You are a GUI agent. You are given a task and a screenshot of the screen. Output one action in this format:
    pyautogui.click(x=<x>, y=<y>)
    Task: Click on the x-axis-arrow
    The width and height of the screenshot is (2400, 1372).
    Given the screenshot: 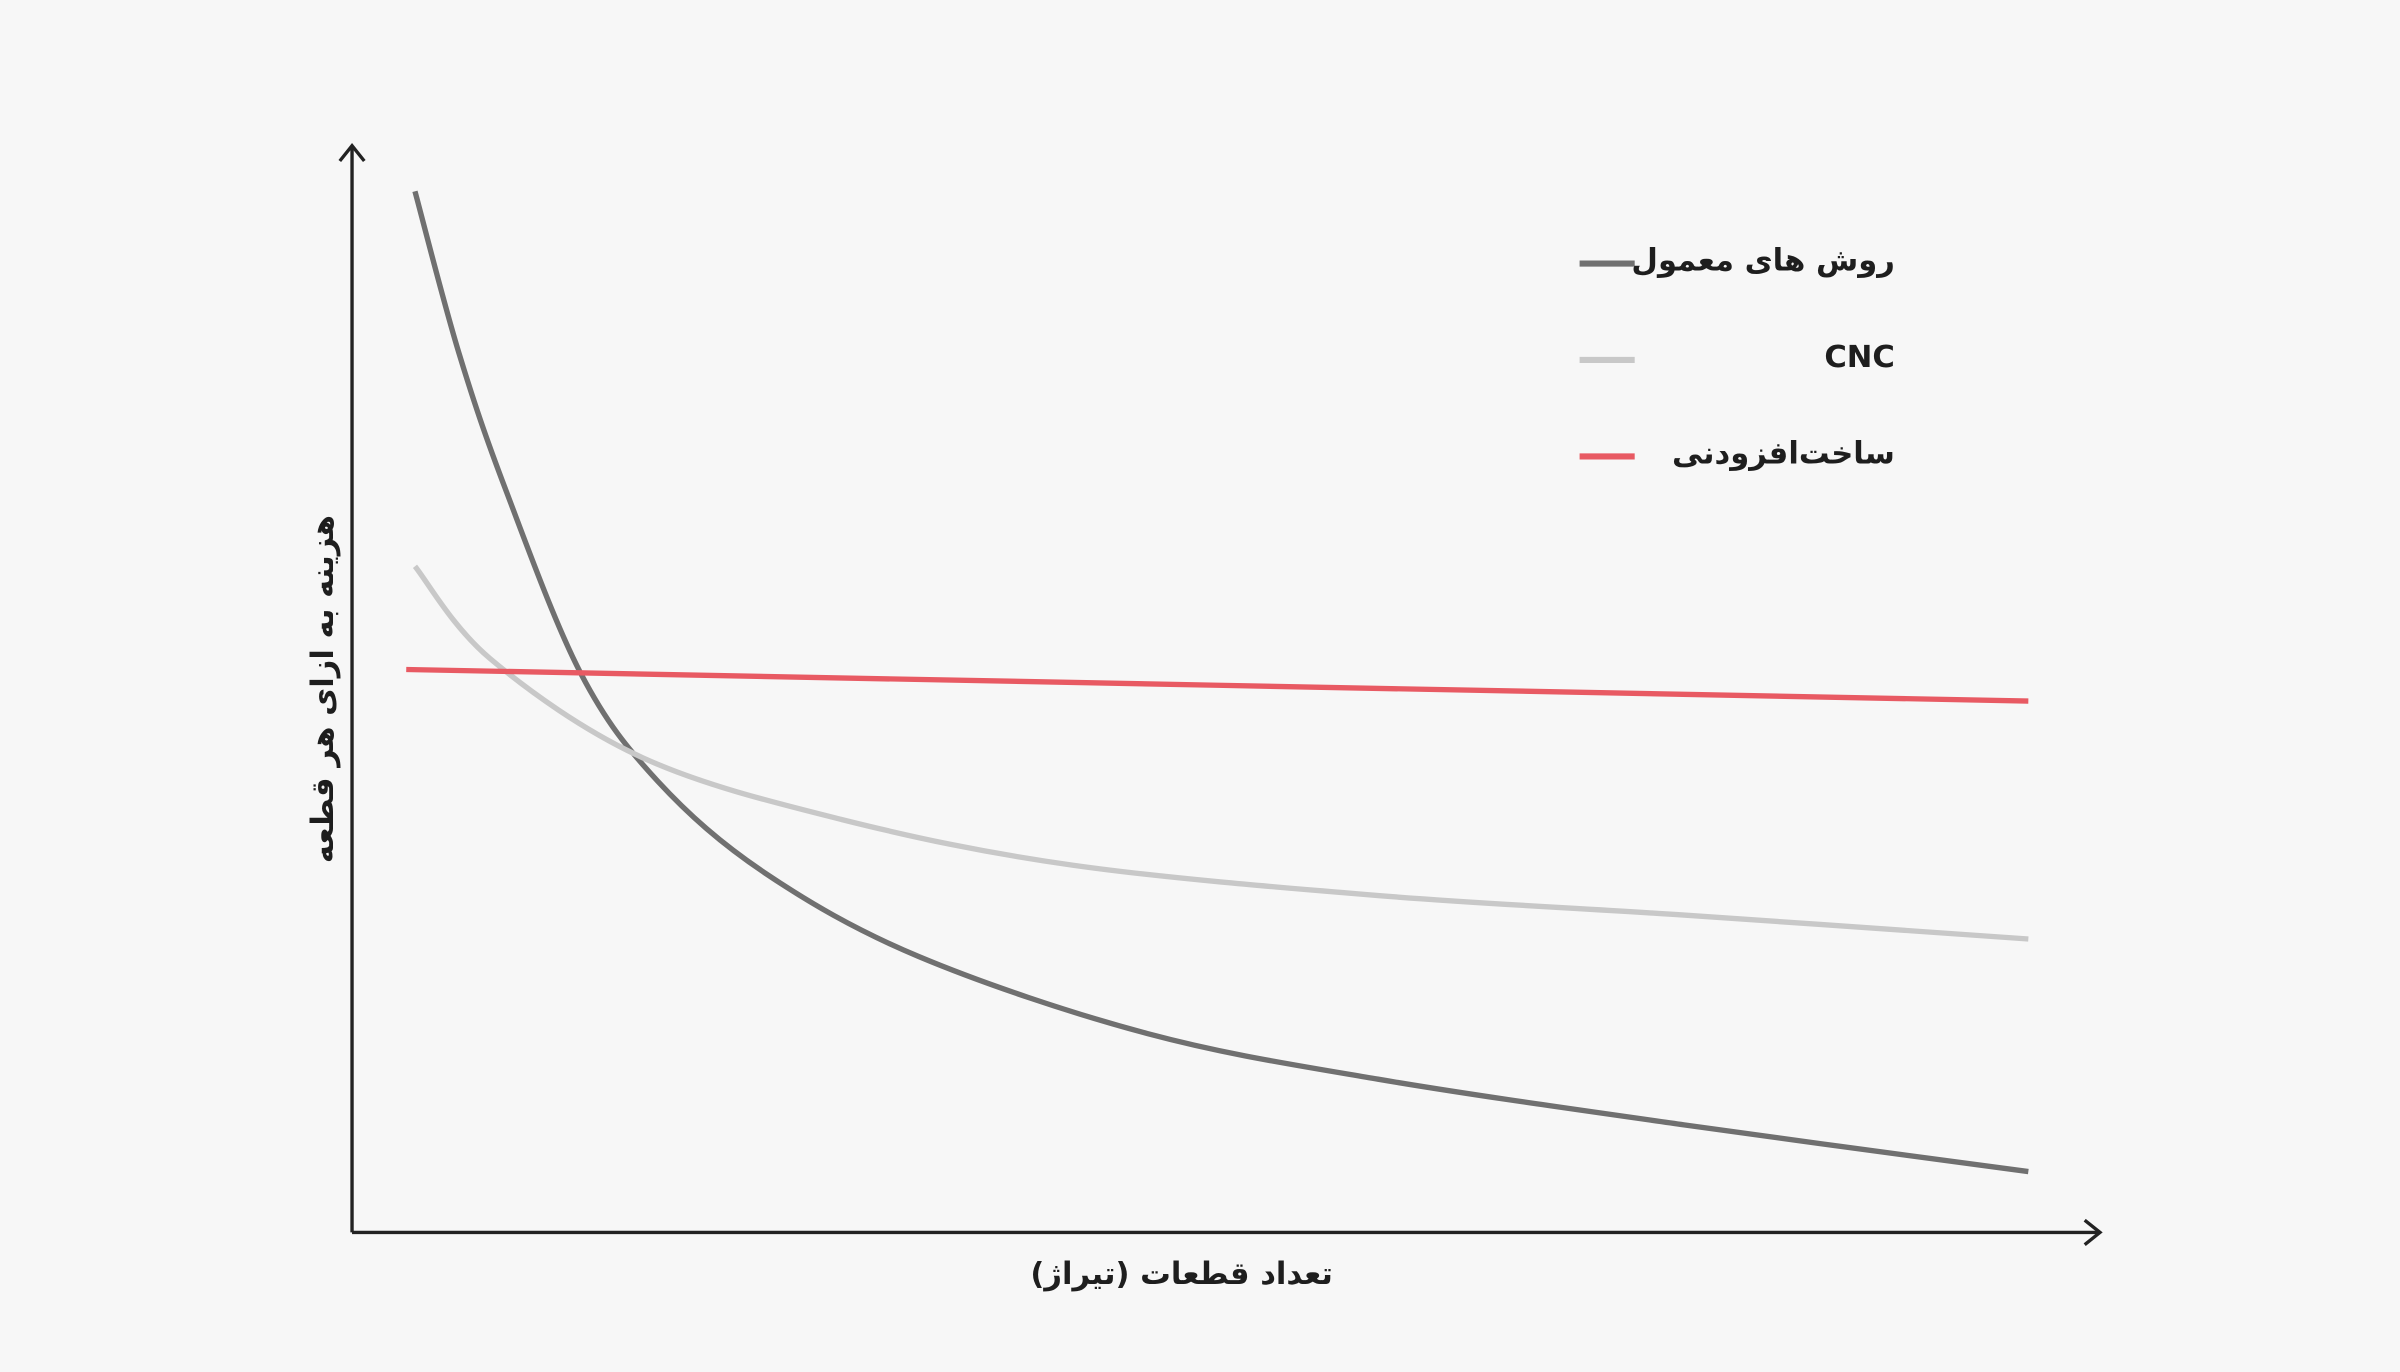 What is the action you would take?
    pyautogui.click(x=2093, y=1232)
    